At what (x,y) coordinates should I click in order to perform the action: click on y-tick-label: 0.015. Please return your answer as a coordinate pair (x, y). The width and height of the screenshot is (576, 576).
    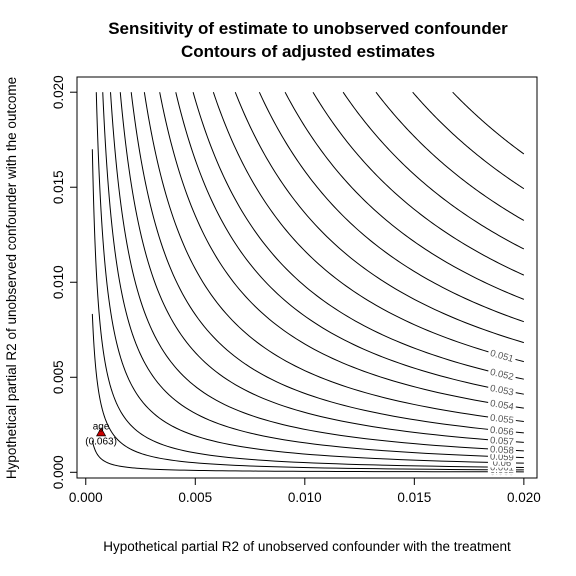
    Looking at the image, I should click on (58, 187).